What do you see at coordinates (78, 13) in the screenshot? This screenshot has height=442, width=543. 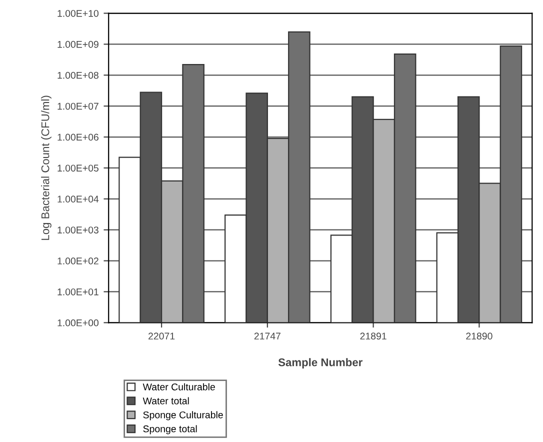 I see `y-tick-label: 1.00E+10` at bounding box center [78, 13].